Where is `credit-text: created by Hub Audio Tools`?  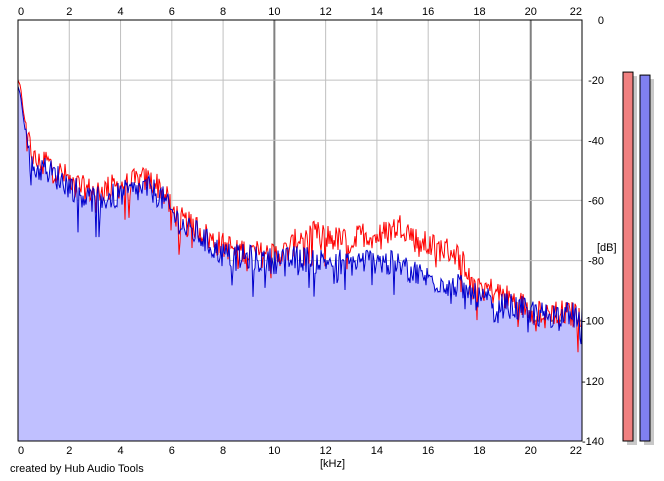 credit-text: created by Hub Audio Tools is located at coordinates (77, 469).